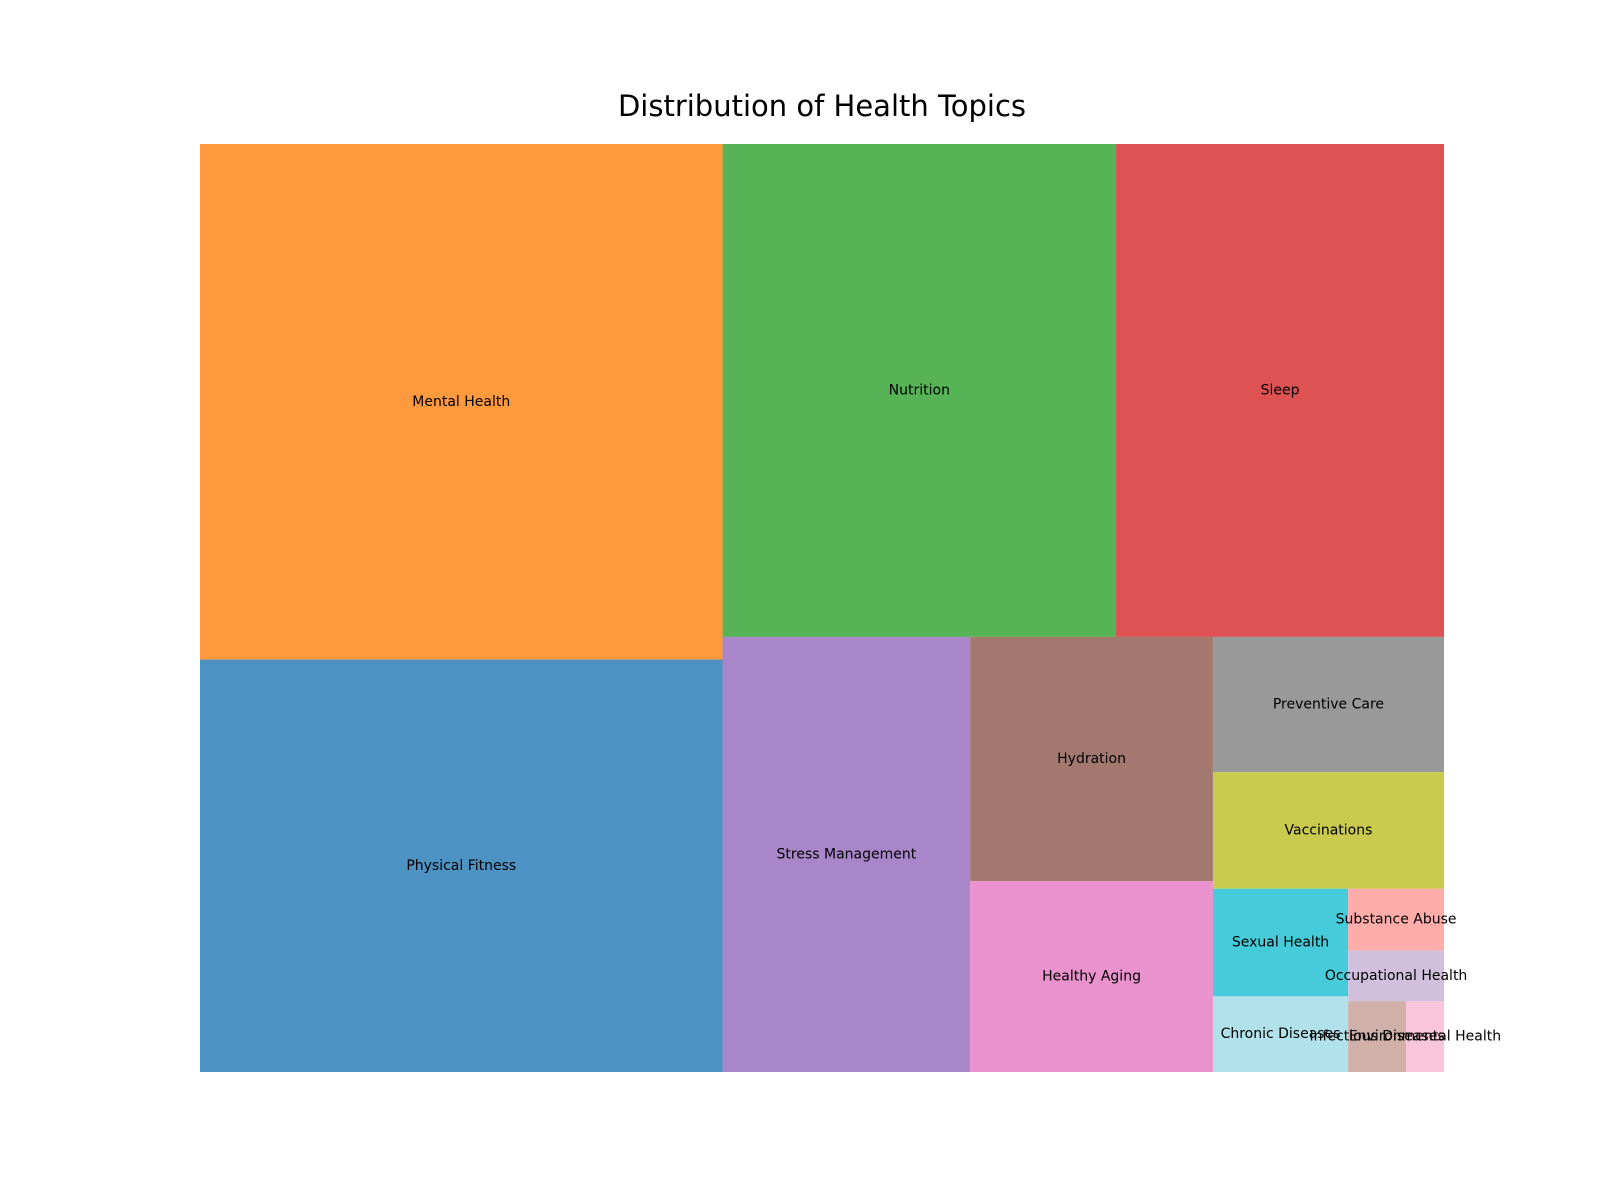 Image resolution: width=1600 pixels, height=1200 pixels. I want to click on tile-label-infectious-diseases: Infectious Diseases, so click(1376, 1037).